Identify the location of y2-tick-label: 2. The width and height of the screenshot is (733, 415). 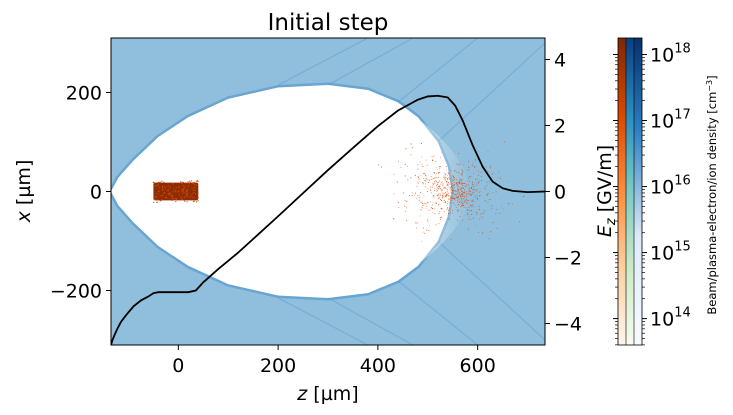
(560, 126).